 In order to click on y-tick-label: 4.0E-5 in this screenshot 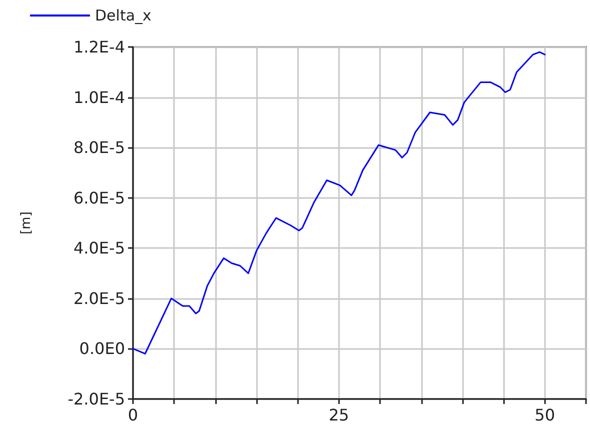, I will do `click(99, 248)`.